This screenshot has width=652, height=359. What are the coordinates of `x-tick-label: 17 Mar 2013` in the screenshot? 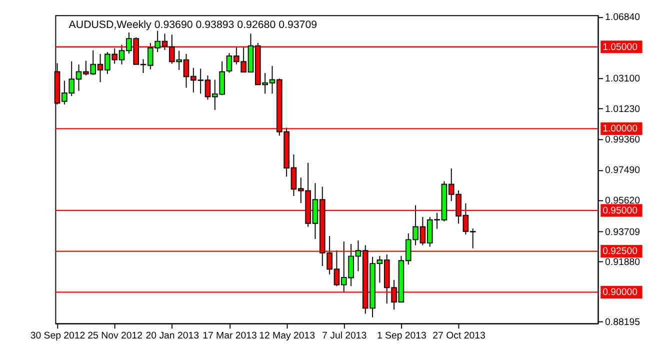 It's located at (229, 336).